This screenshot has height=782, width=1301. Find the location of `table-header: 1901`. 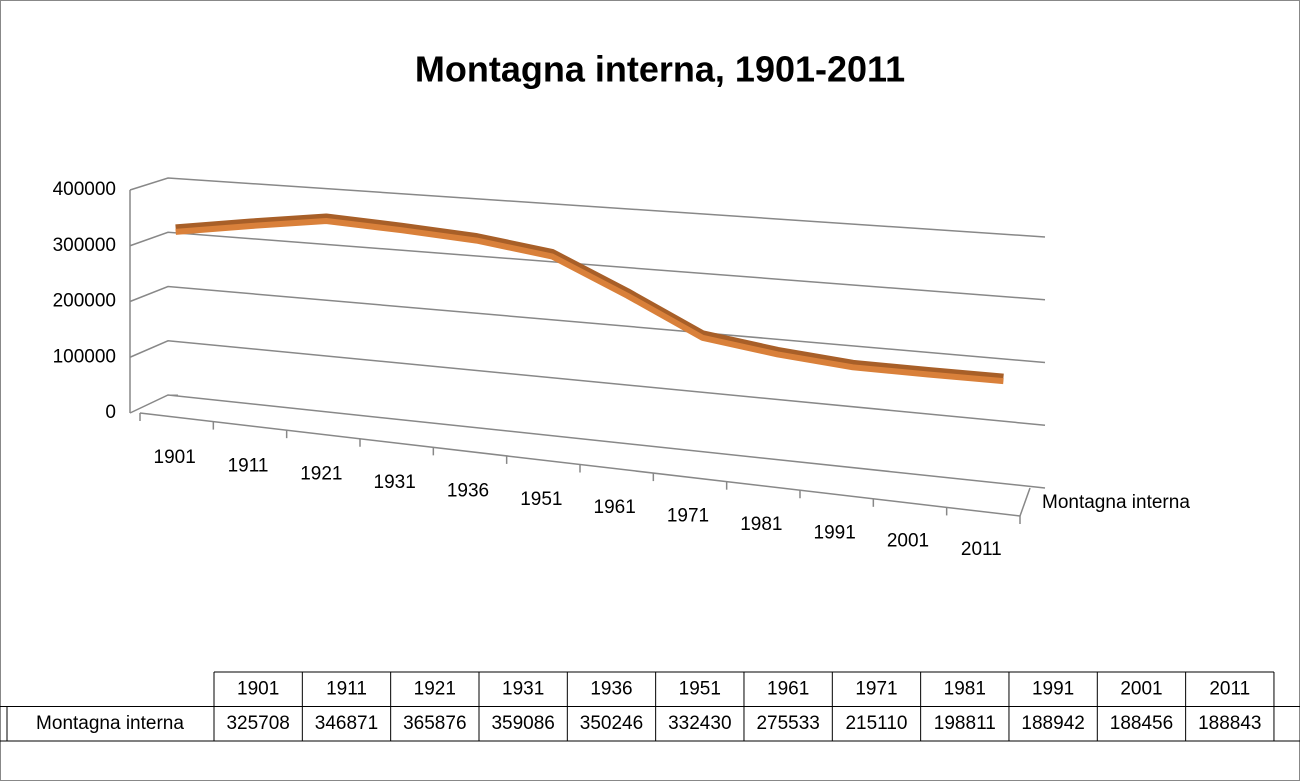

table-header: 1901 is located at coordinates (258, 688).